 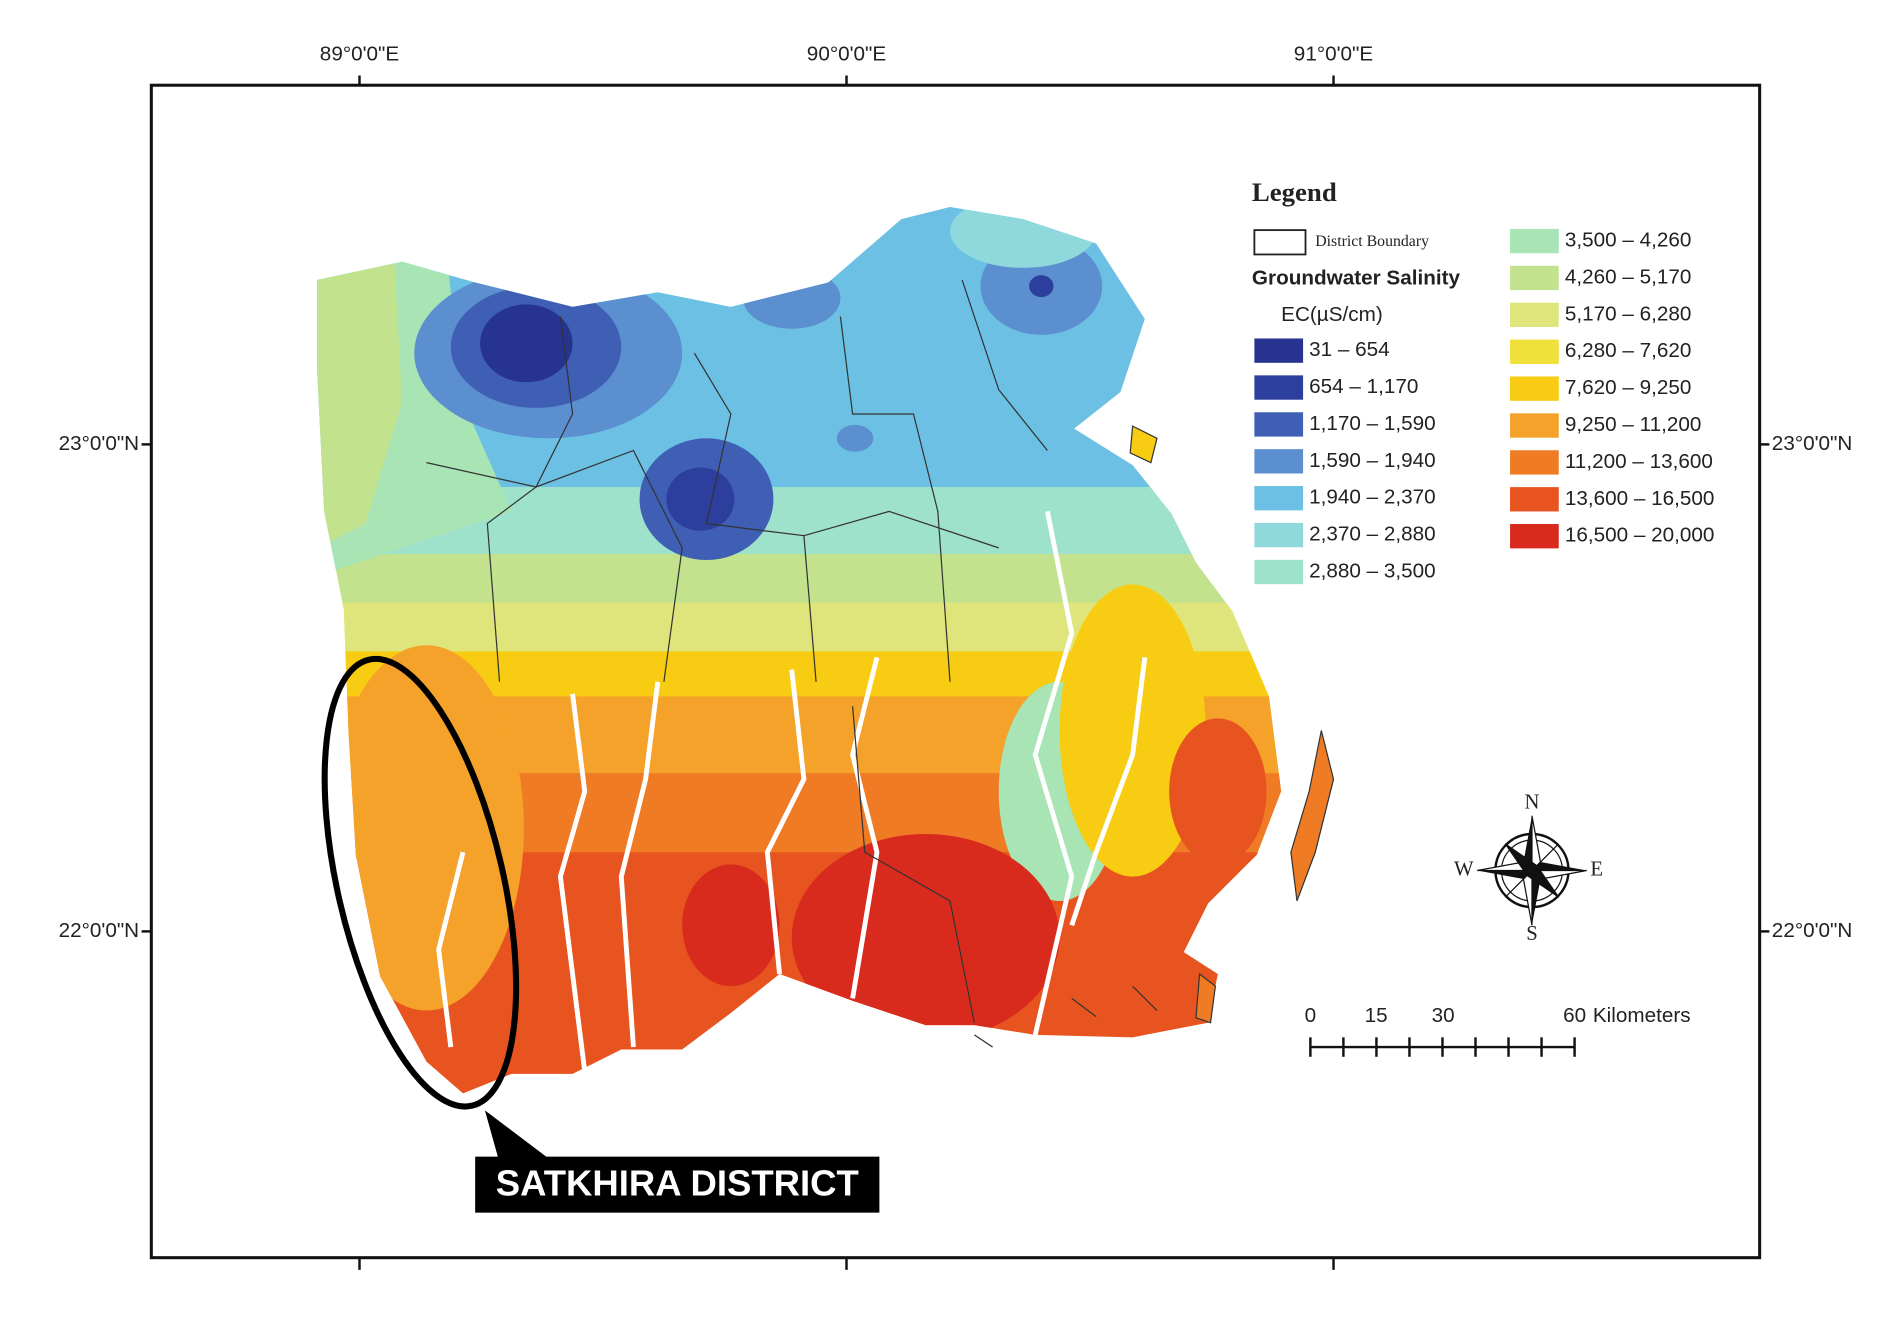 What do you see at coordinates (1443, 1015) in the screenshot?
I see `scale-label: 30` at bounding box center [1443, 1015].